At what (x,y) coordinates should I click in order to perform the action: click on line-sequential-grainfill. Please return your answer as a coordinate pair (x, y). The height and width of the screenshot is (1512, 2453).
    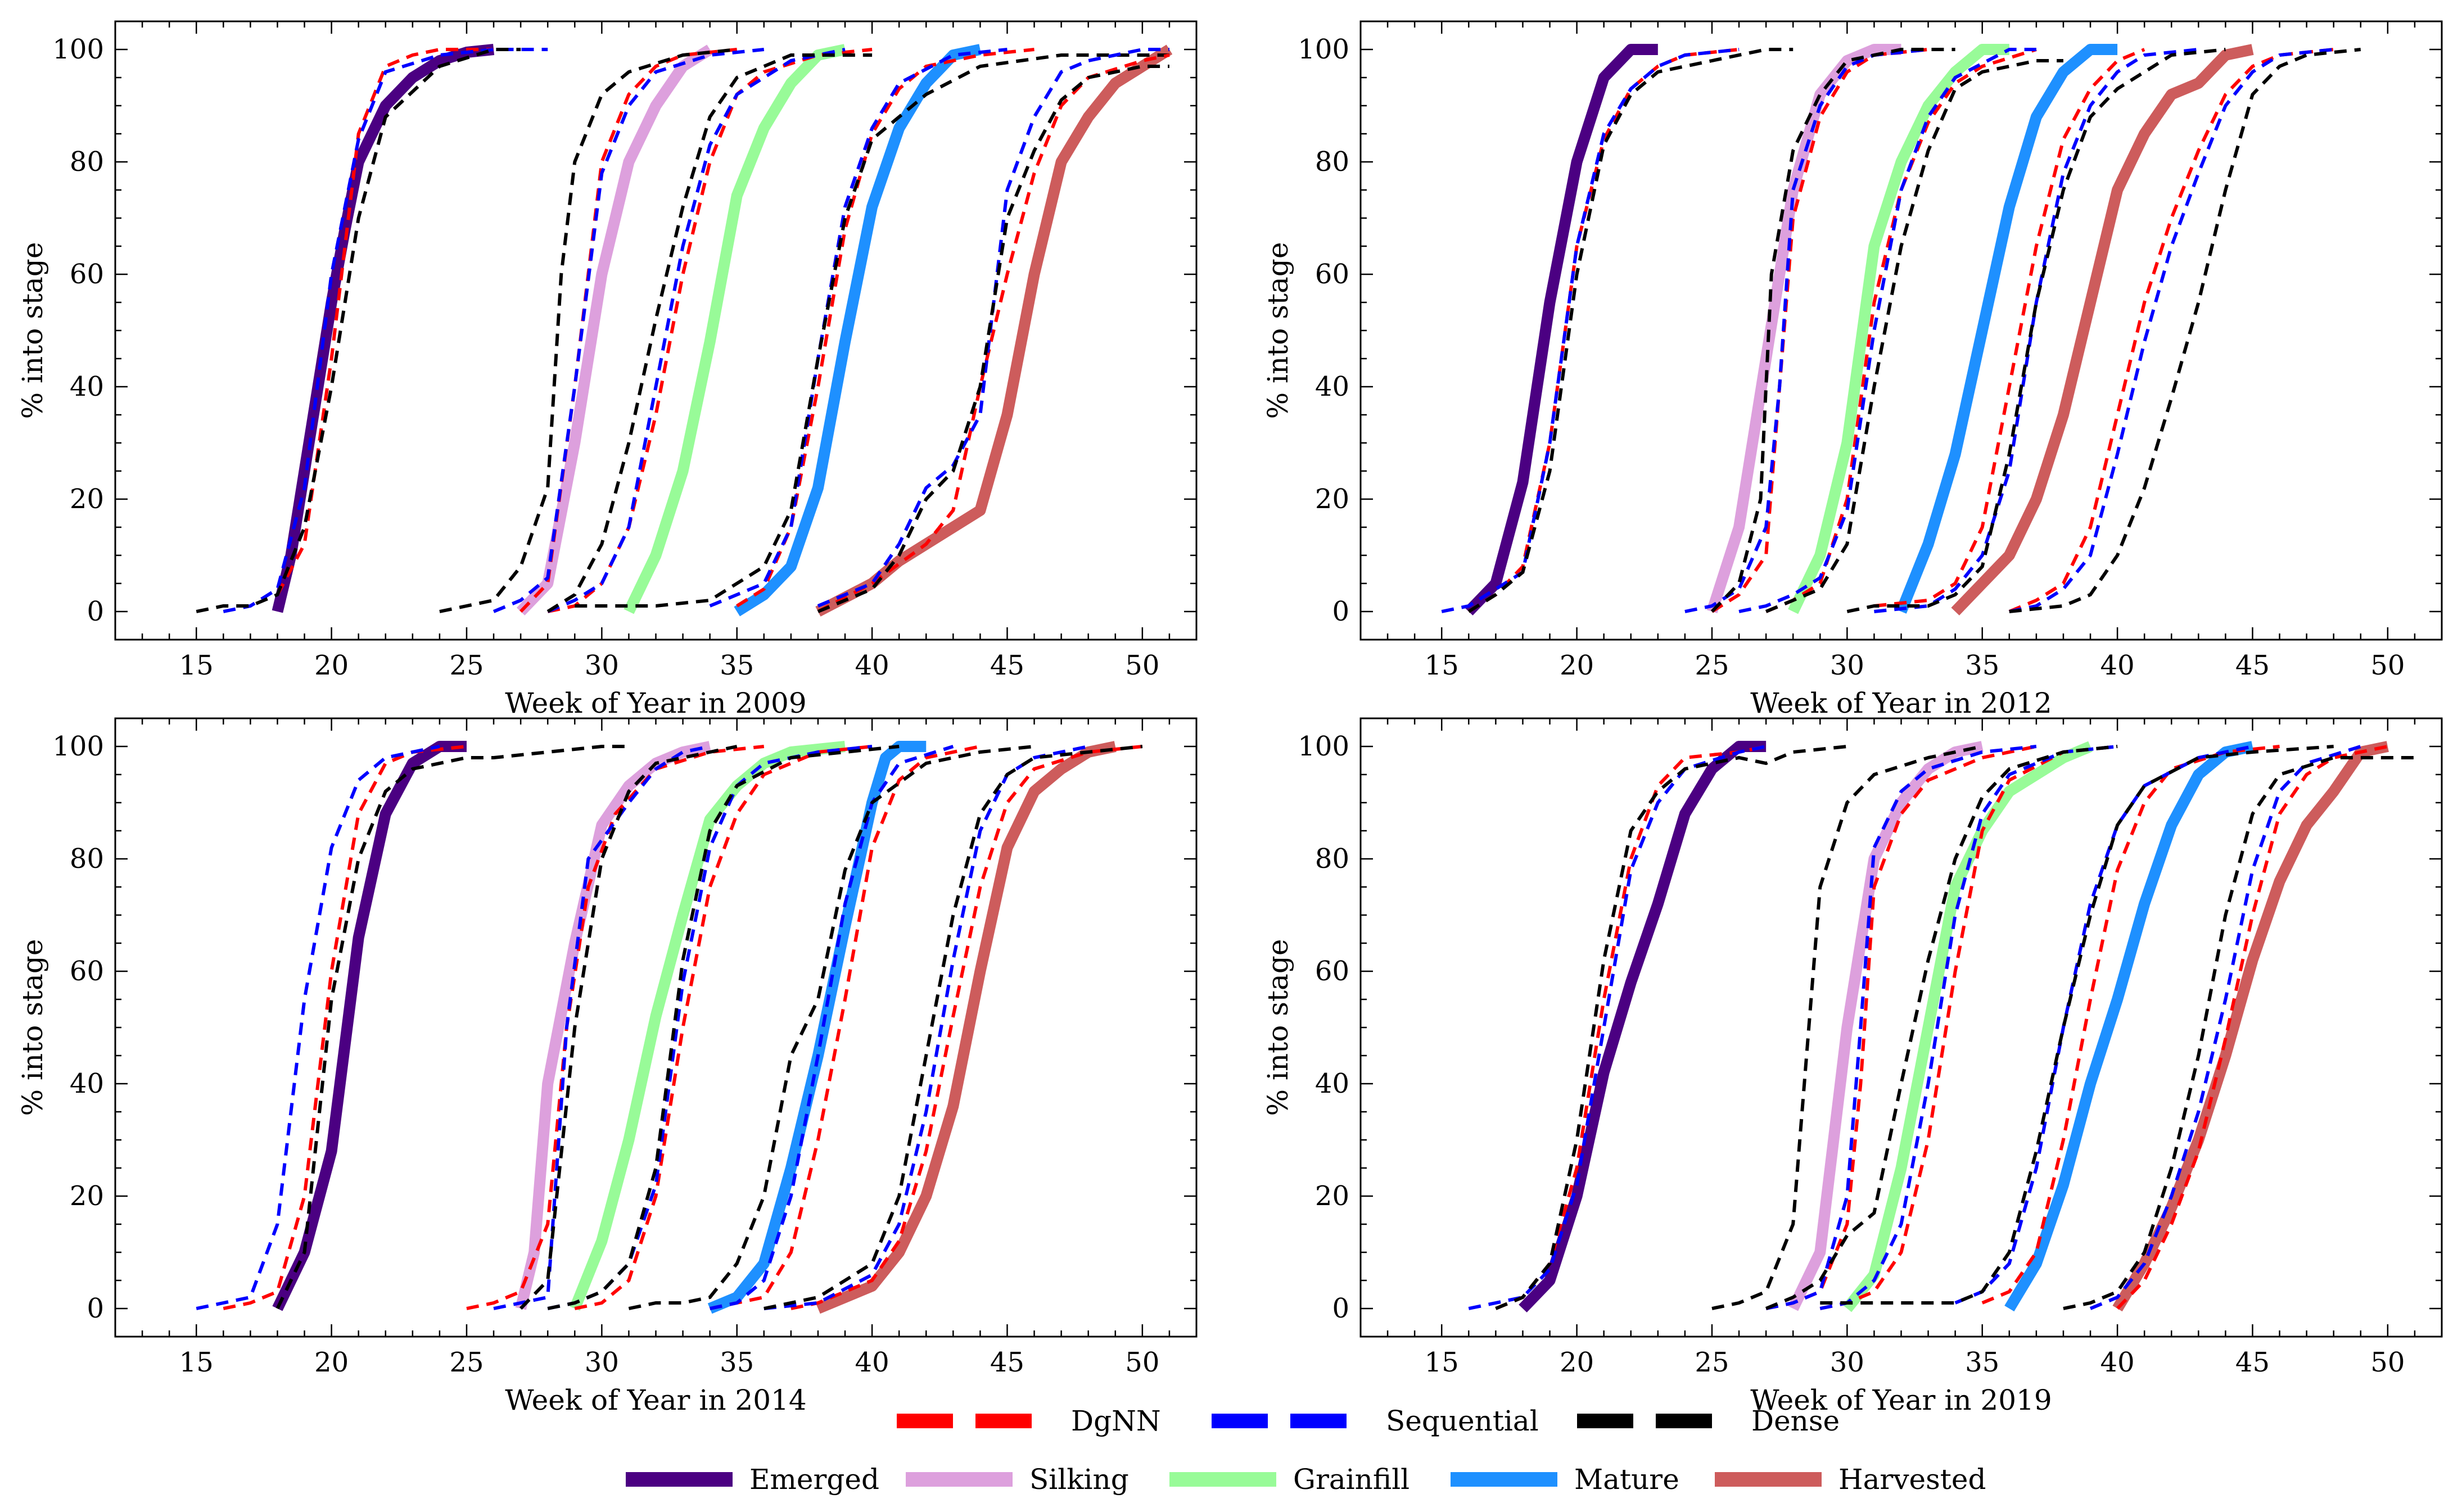
    Looking at the image, I should click on (1887, 330).